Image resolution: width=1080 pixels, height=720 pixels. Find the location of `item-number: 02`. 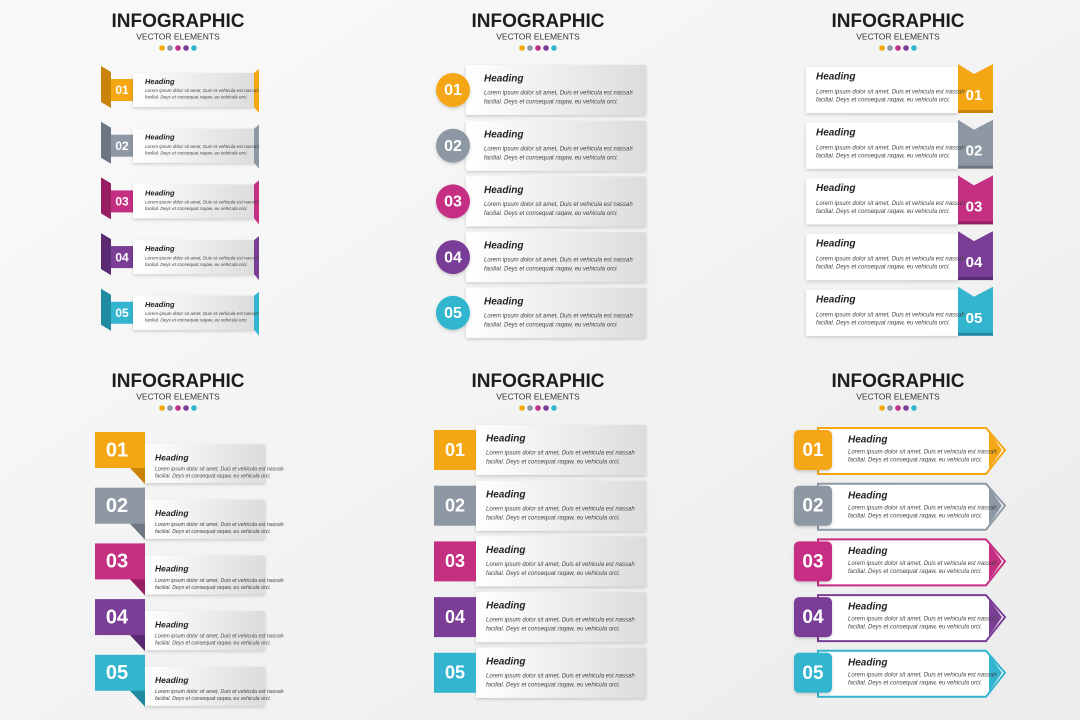

item-number: 02 is located at coordinates (974, 151).